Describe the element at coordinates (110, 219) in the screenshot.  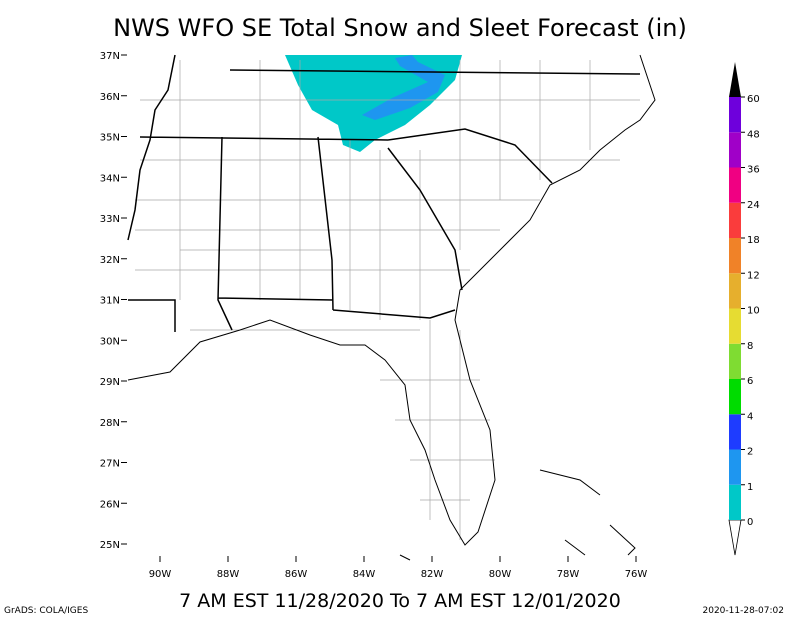
I see `lat-label: 33N` at that location.